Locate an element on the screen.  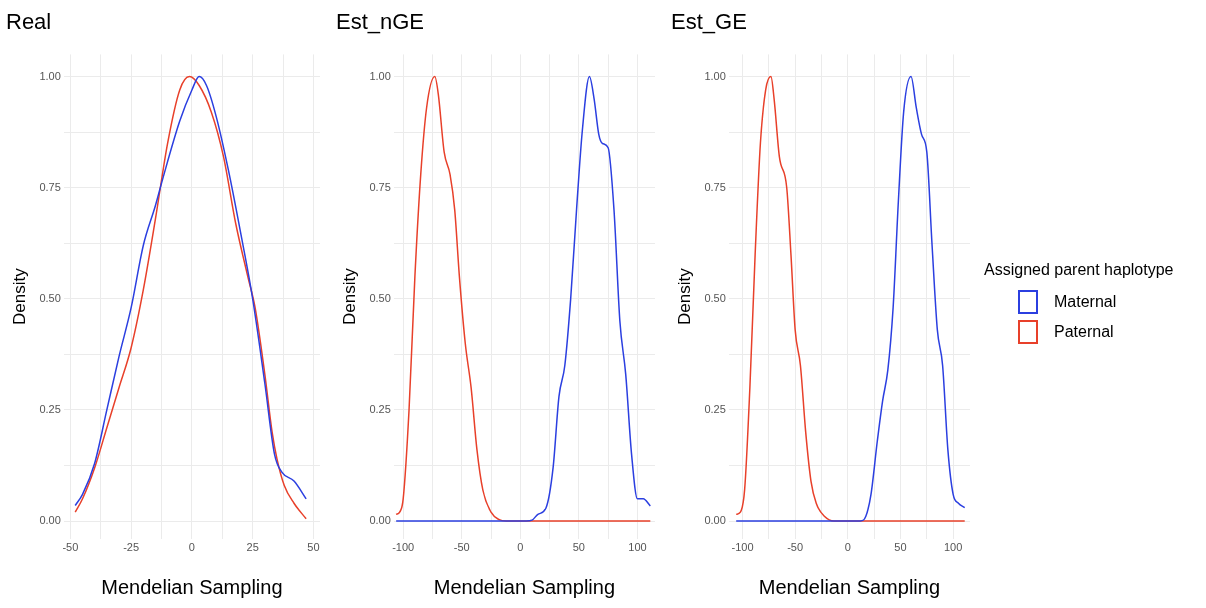
chart-title: Est_nGE is located at coordinates (380, 22).